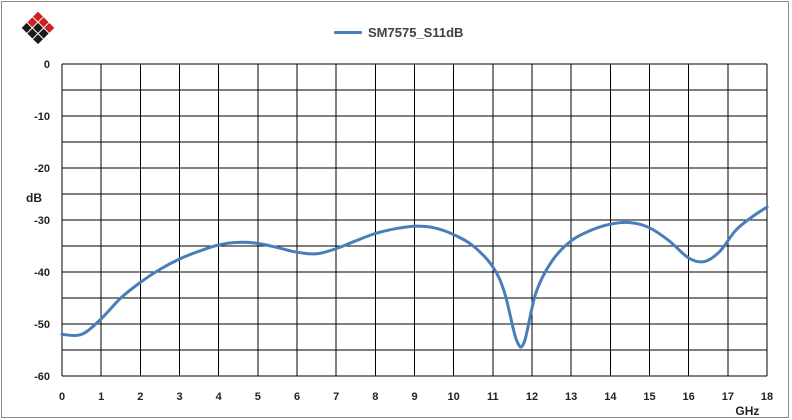  What do you see at coordinates (219, 397) in the screenshot?
I see `x-tick-label: 4` at bounding box center [219, 397].